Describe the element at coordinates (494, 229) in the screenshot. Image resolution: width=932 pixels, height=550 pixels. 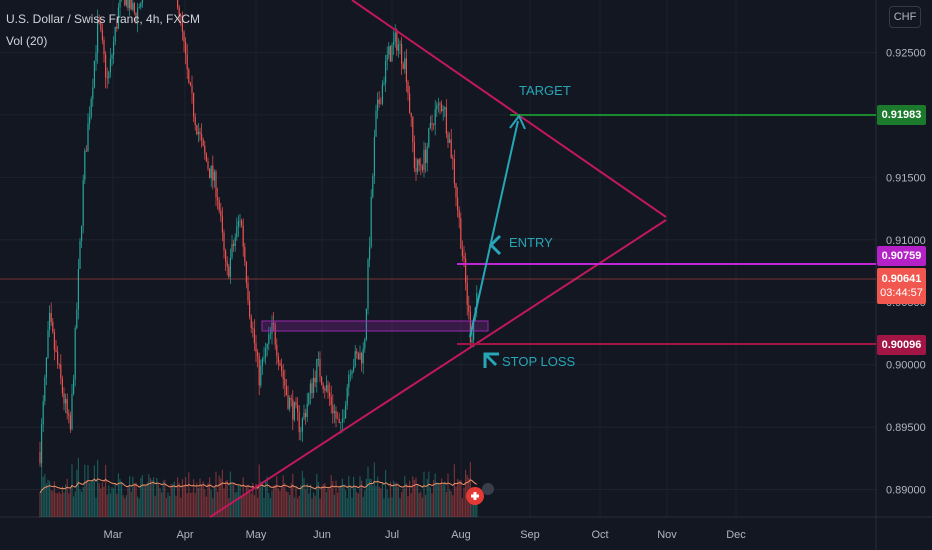
I see `trade-arrow-line` at that location.